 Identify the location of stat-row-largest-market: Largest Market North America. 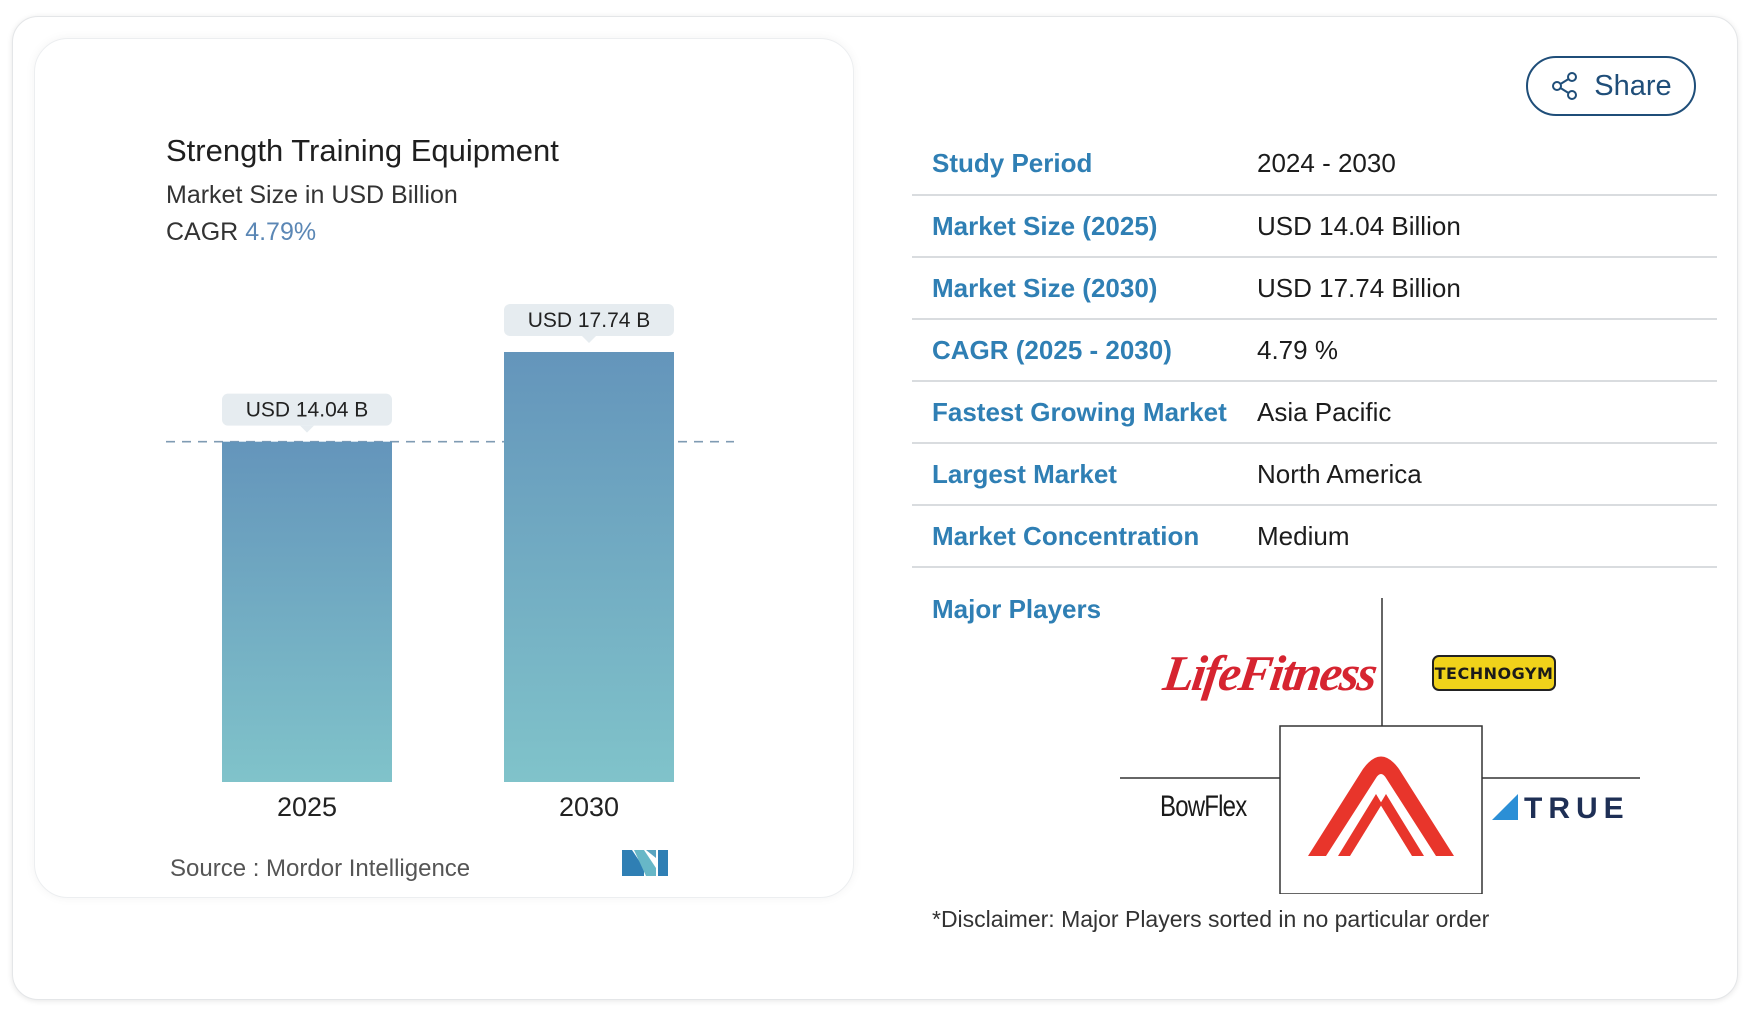
(1314, 475).